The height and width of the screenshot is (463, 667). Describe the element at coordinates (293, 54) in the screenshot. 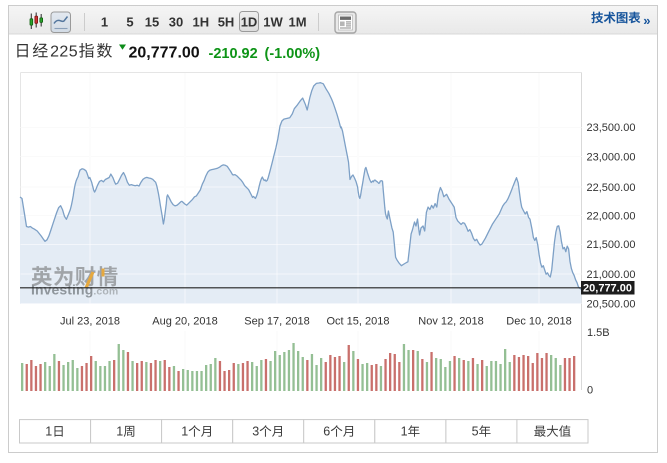

I see `svg-text: (-1.00%)` at that location.